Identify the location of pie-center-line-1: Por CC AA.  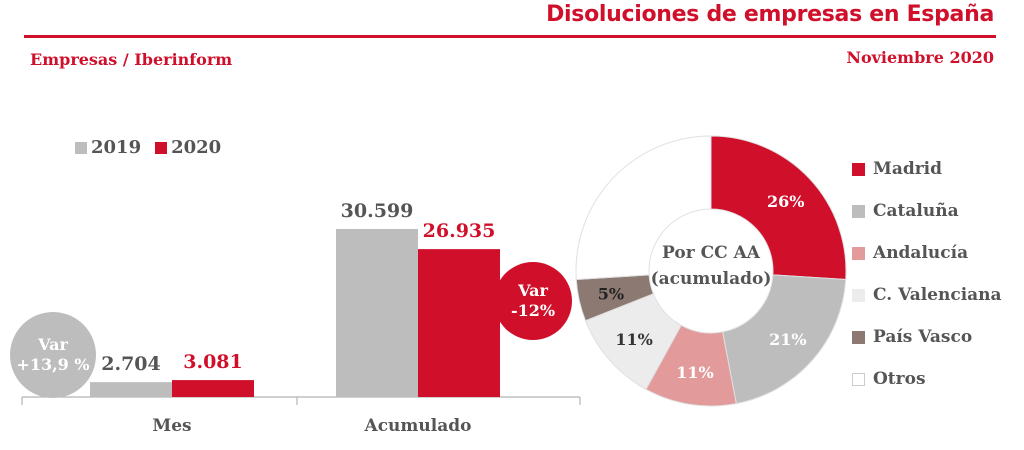
(711, 253).